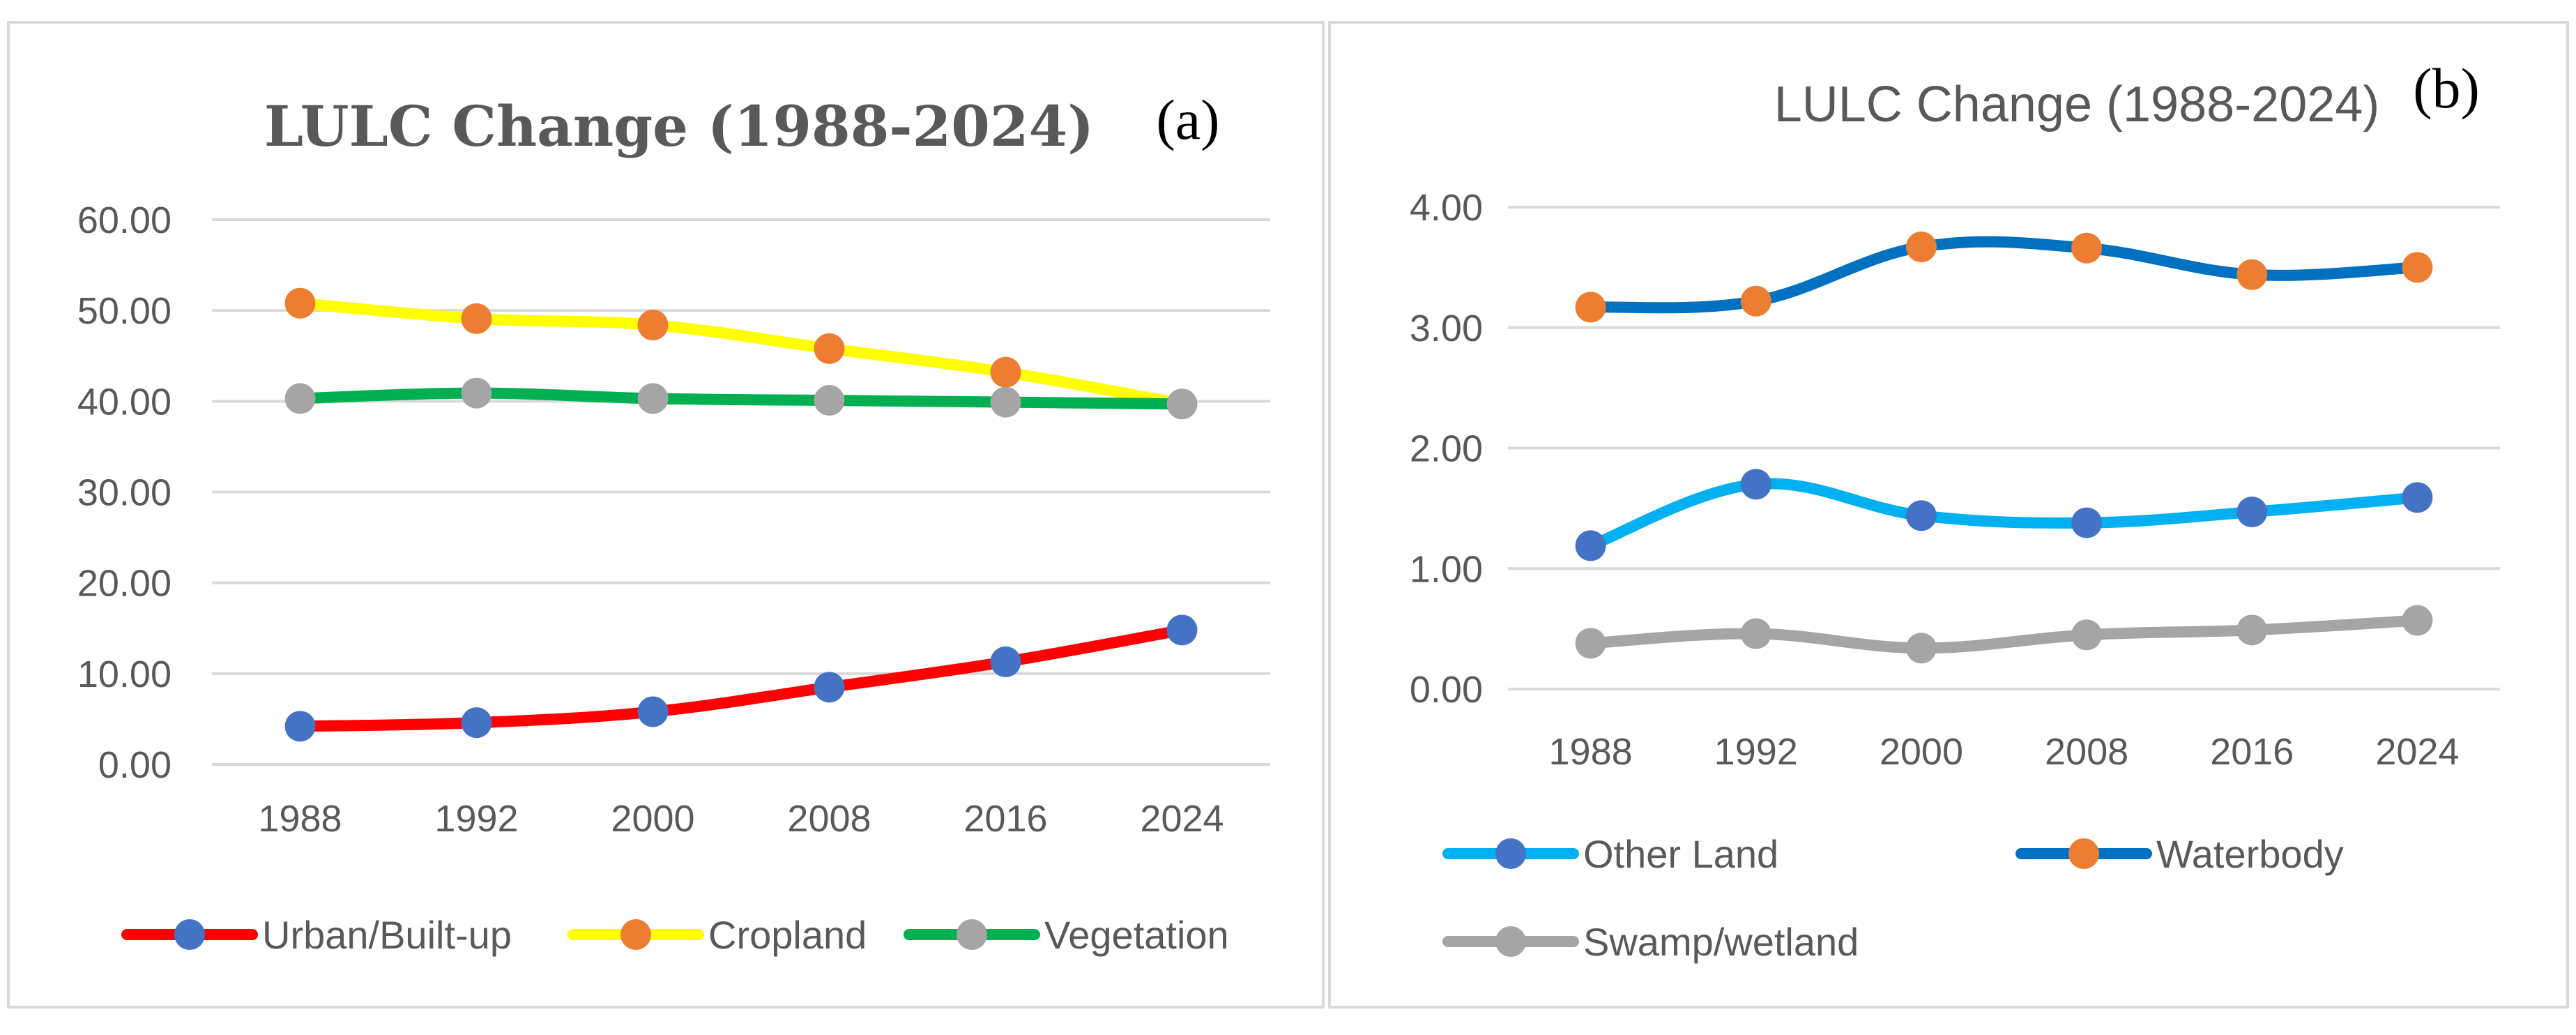  Describe the element at coordinates (1446, 449) in the screenshot. I see `y-tick-label: 2.00` at that location.